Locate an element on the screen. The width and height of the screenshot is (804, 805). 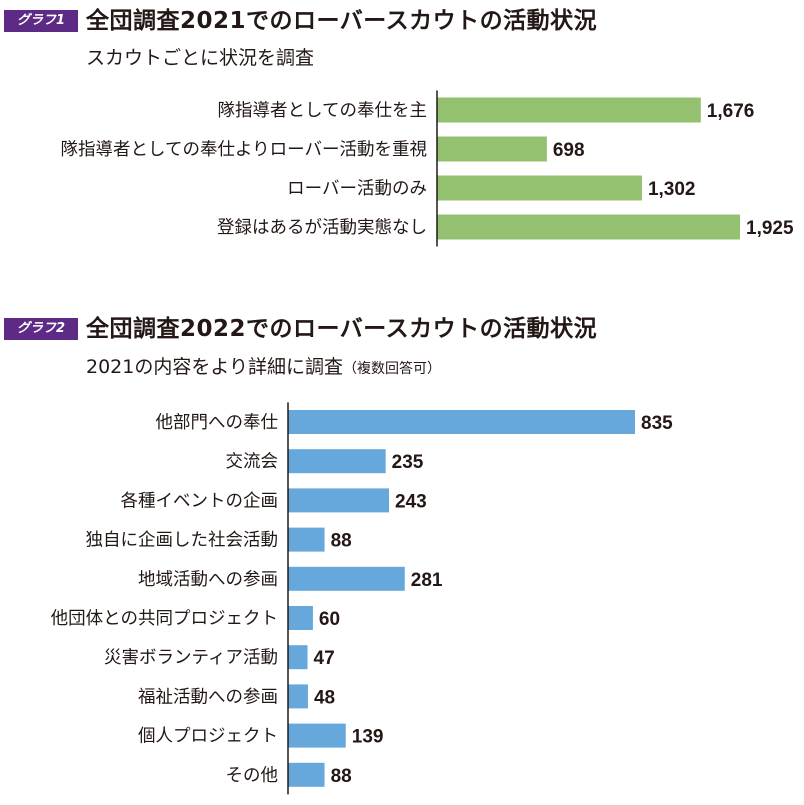
chart1-value-label: 1,302 is located at coordinates (672, 189).